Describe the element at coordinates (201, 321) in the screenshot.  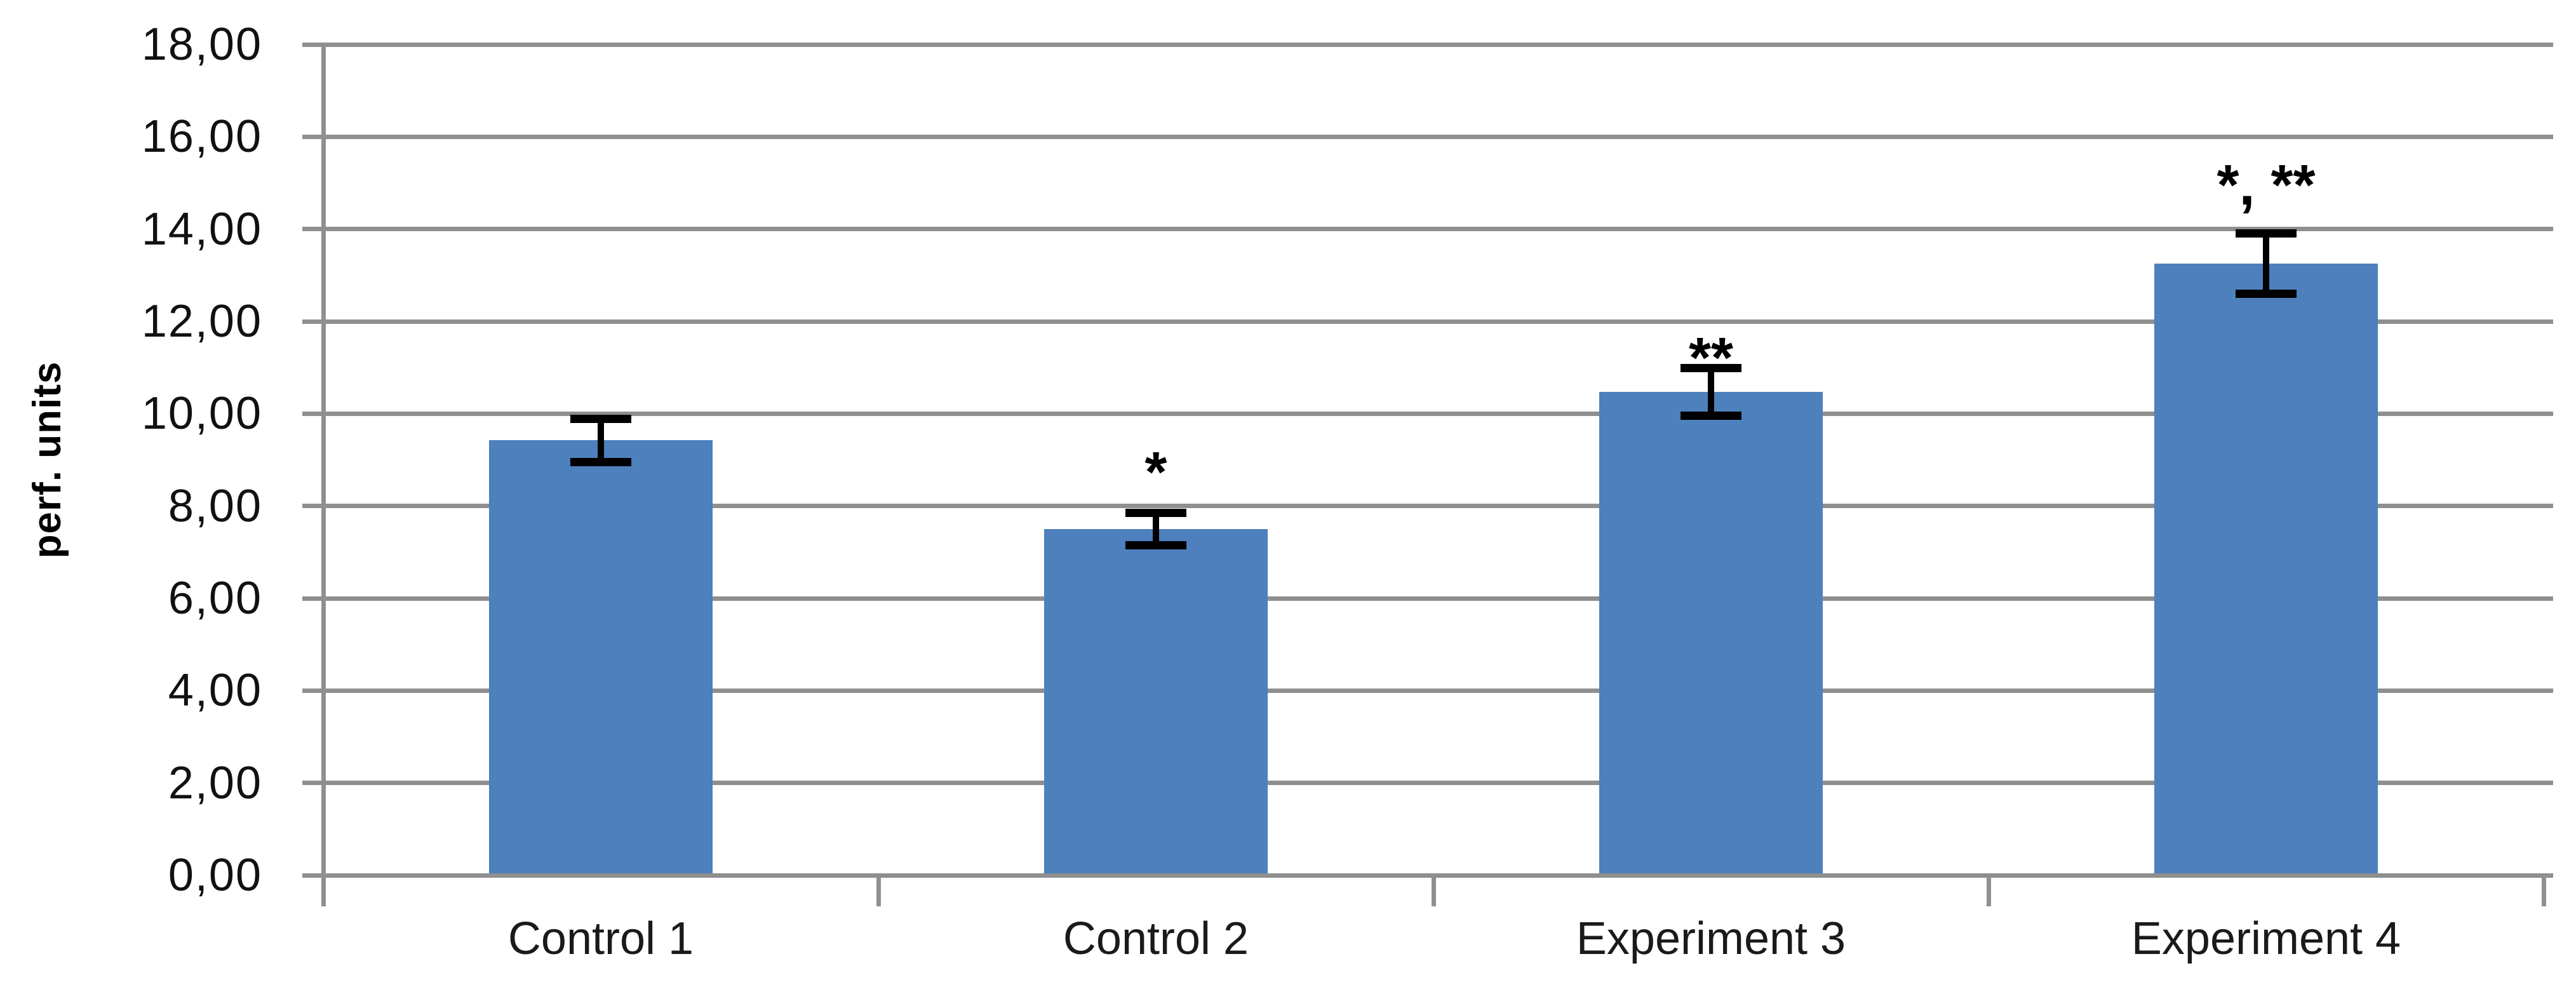
I see `y-tick-label: 12,00` at that location.